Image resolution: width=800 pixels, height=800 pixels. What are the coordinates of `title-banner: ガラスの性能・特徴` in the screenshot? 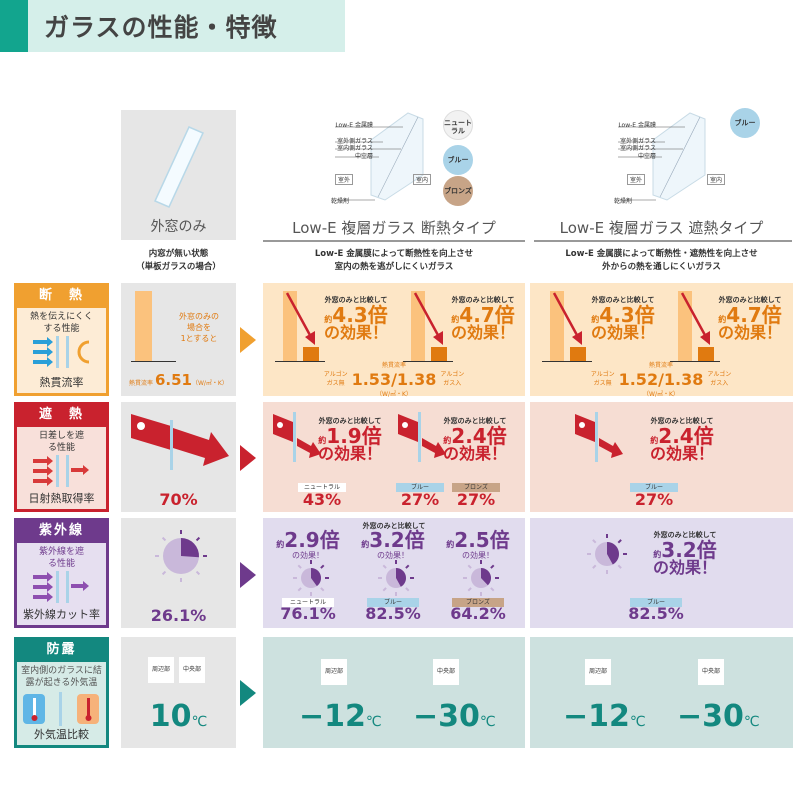 It's located at (172, 26).